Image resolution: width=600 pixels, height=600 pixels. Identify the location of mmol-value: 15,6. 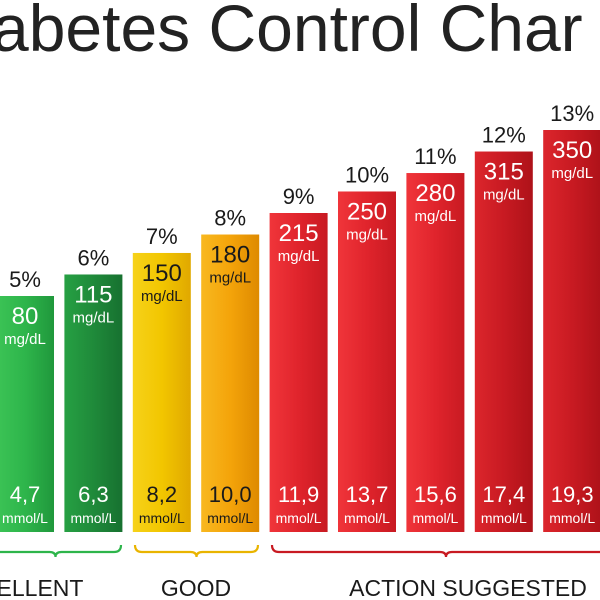
(435, 494).